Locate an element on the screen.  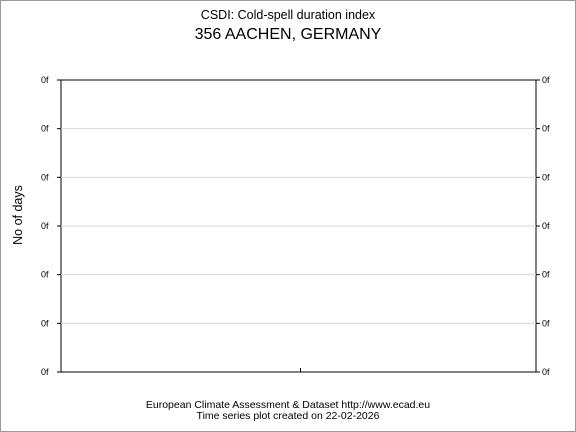
y-tick-labels-right: 0f 0f 0f 0f 0f 0f 0f is located at coordinates (546, 226).